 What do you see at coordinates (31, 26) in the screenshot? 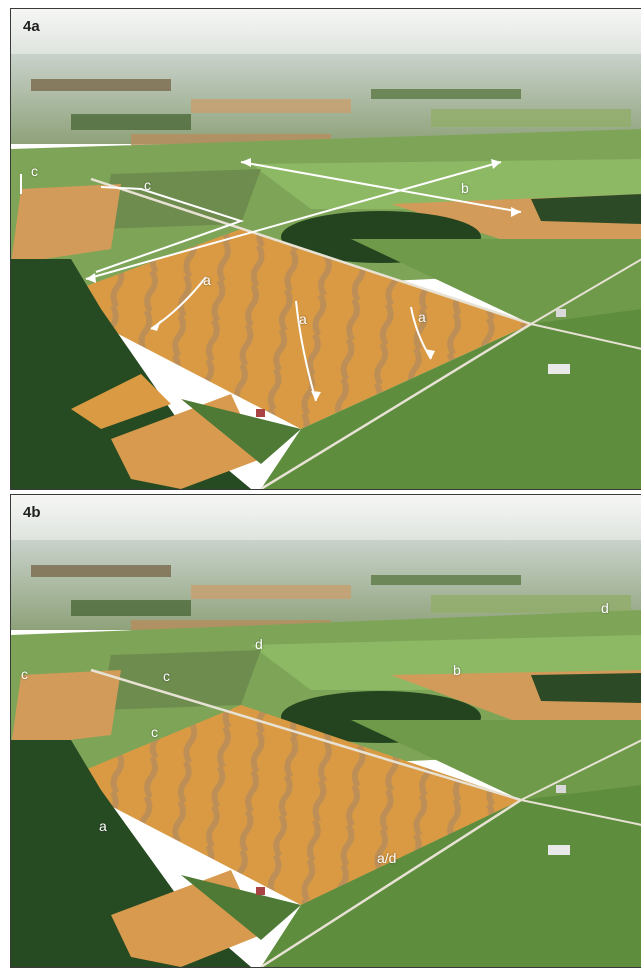
I see `panel-label: 4a` at bounding box center [31, 26].